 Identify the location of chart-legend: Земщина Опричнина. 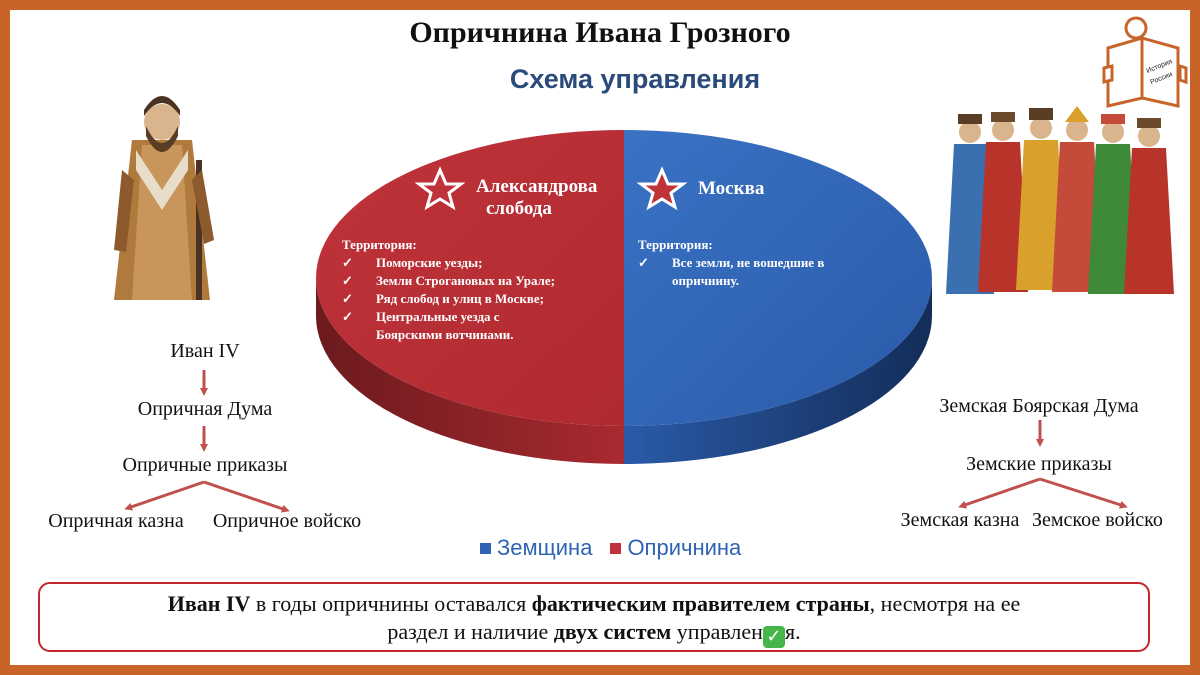
(610, 547).